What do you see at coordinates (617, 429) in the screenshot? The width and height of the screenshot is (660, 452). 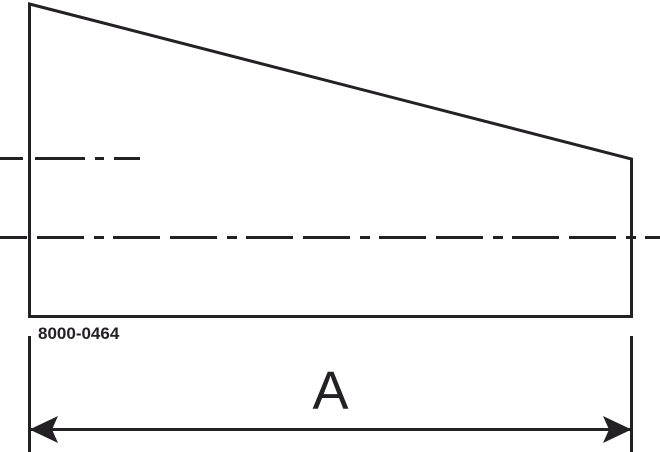 I see `right-arrowhead` at bounding box center [617, 429].